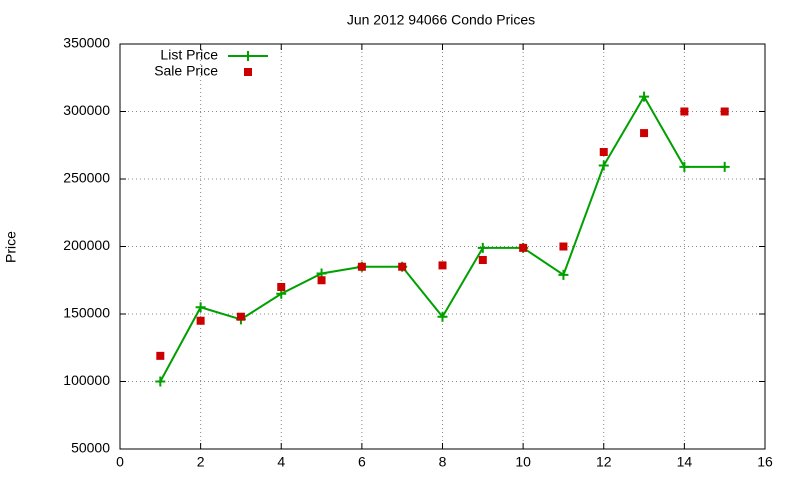 The image size is (800, 480). Describe the element at coordinates (86, 43) in the screenshot. I see `y-tick-label: 350000` at that location.